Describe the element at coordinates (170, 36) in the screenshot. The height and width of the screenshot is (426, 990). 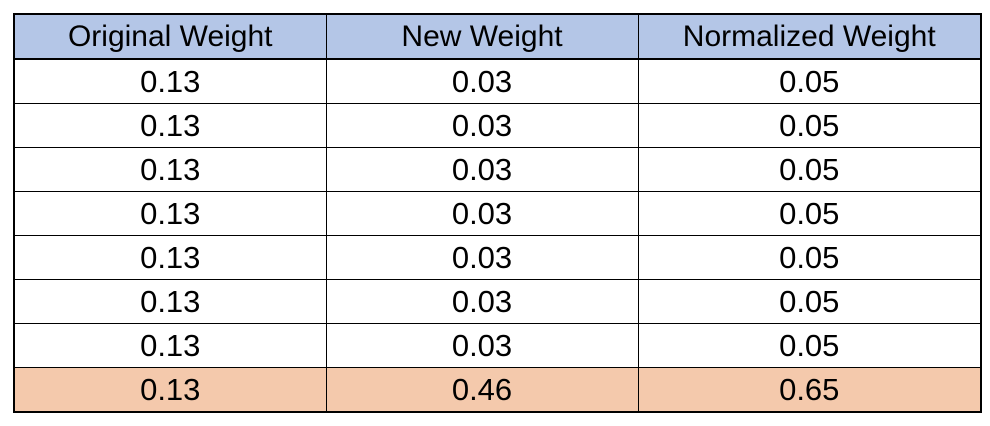
I see `column-header-original-weight: Original Weight` at that location.